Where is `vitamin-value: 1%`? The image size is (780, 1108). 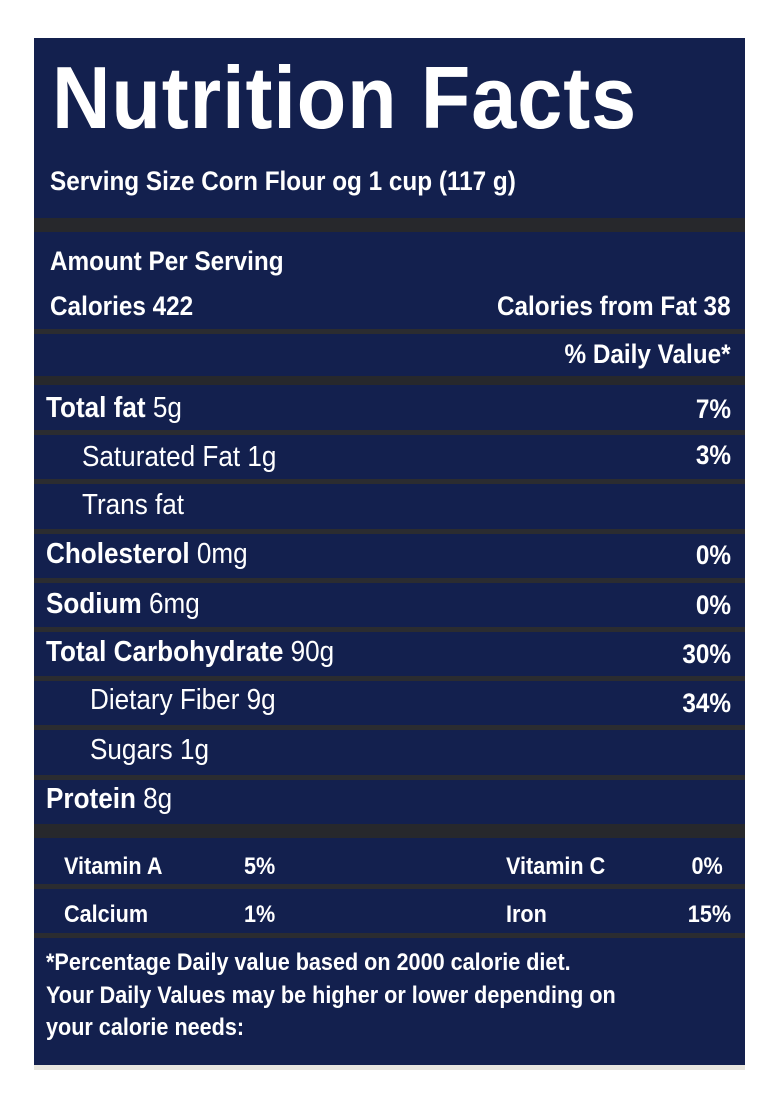 vitamin-value: 1% is located at coordinates (260, 914).